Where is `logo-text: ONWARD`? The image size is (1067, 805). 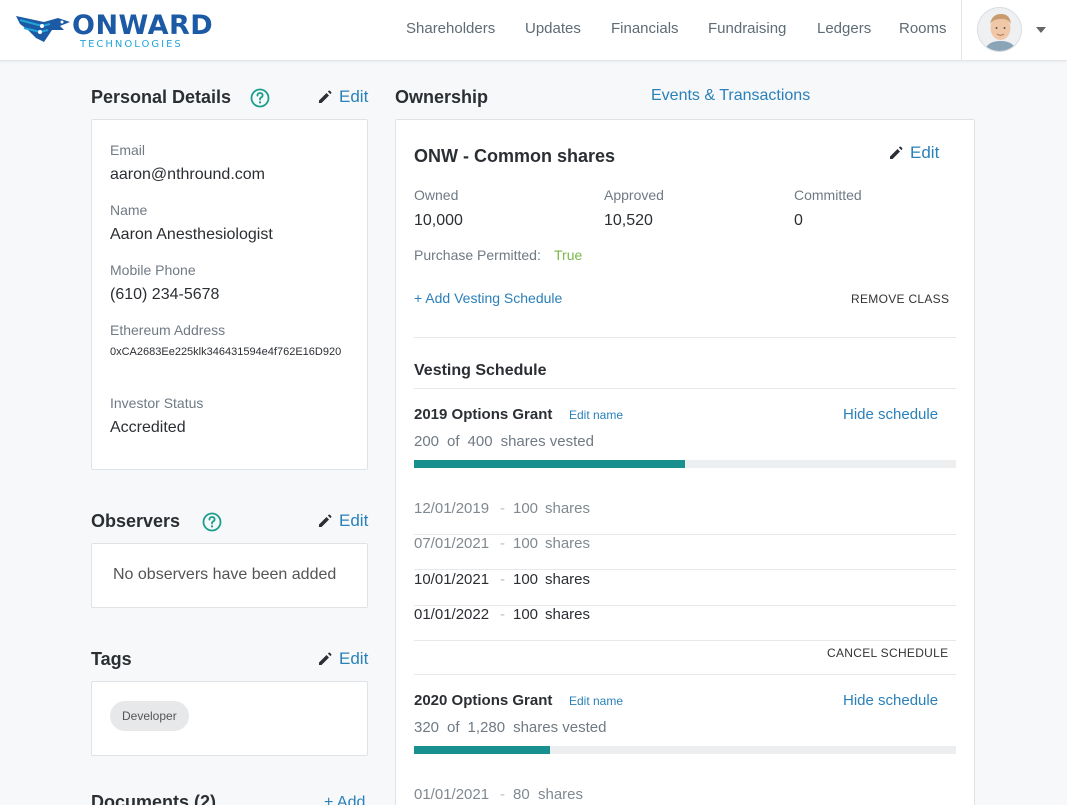 logo-text: ONWARD is located at coordinates (143, 25).